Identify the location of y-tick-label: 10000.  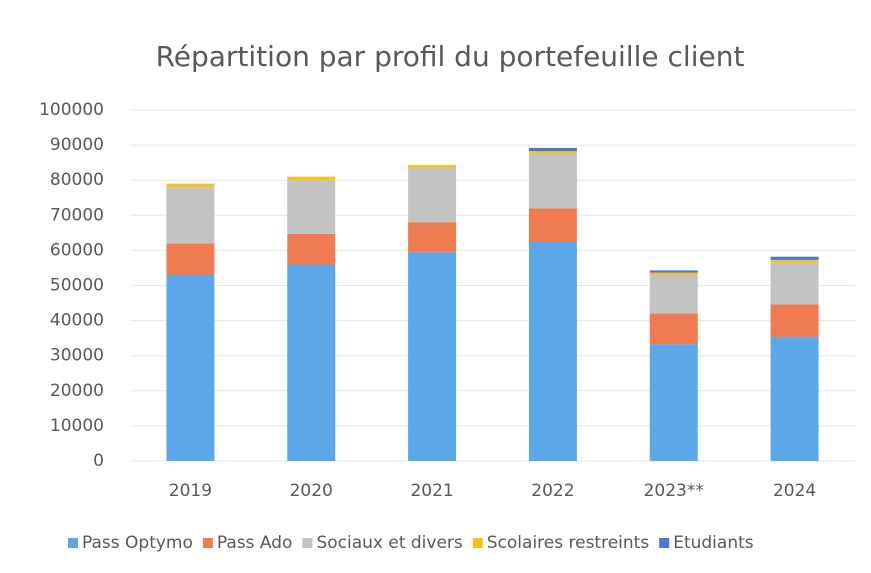
(77, 426).